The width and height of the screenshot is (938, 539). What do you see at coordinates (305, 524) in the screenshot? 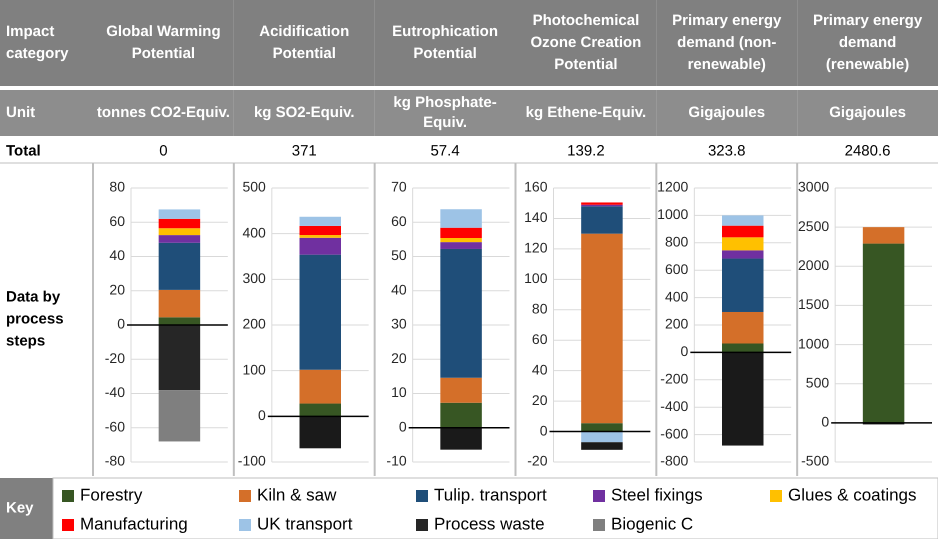
I see `legend-label: UK transport` at bounding box center [305, 524].